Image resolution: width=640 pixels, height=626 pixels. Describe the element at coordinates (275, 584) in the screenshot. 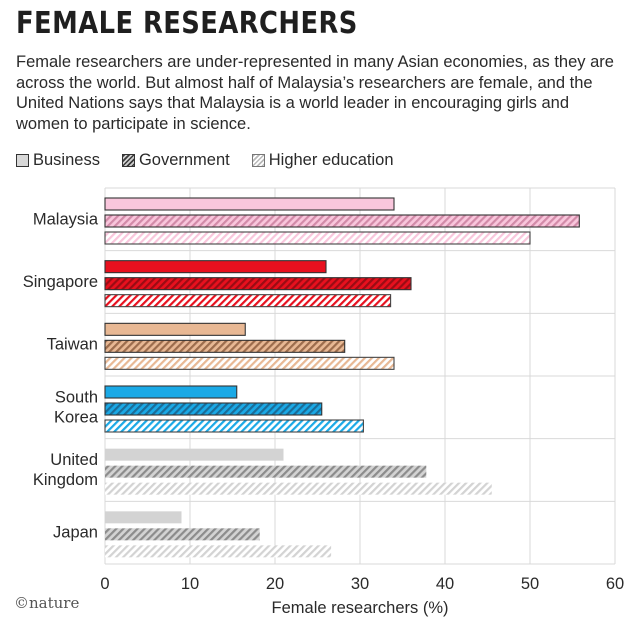

I see `x-tick-label: 20` at that location.